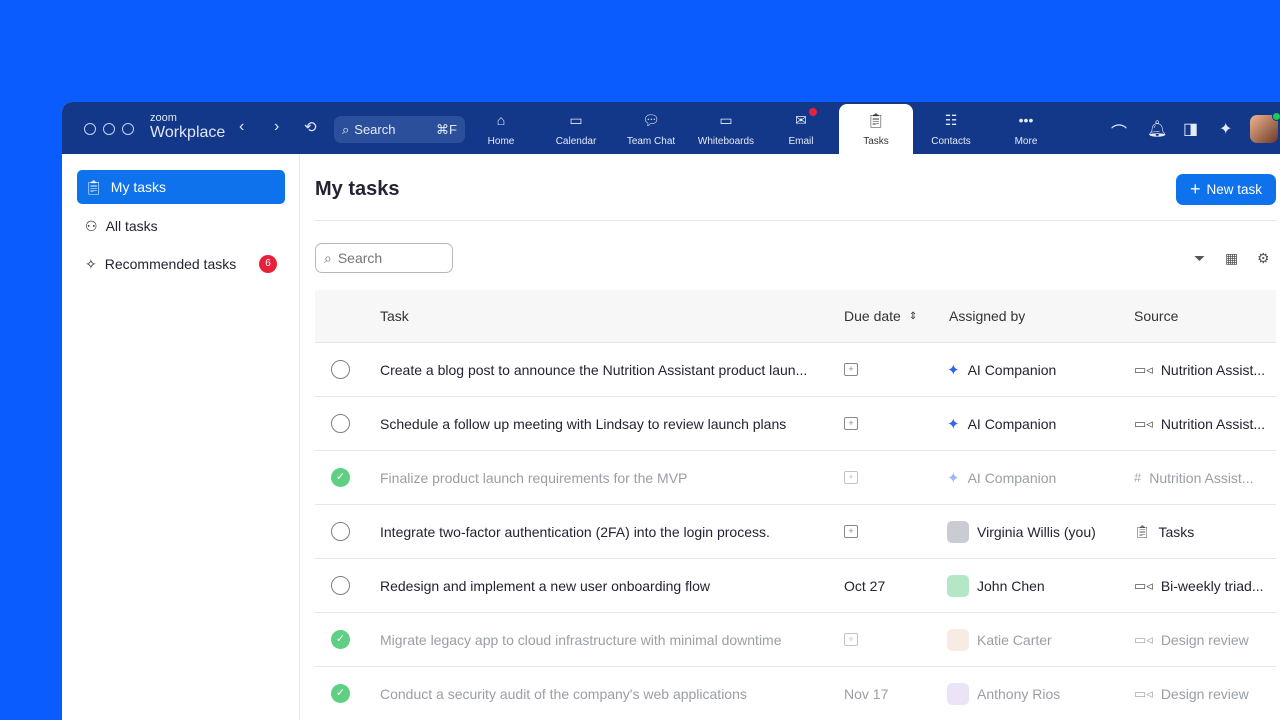 This screenshot has width=1280, height=720. What do you see at coordinates (181, 187) in the screenshot?
I see `sidebar-item-my-tasks: 📋︎ My tasks` at bounding box center [181, 187].